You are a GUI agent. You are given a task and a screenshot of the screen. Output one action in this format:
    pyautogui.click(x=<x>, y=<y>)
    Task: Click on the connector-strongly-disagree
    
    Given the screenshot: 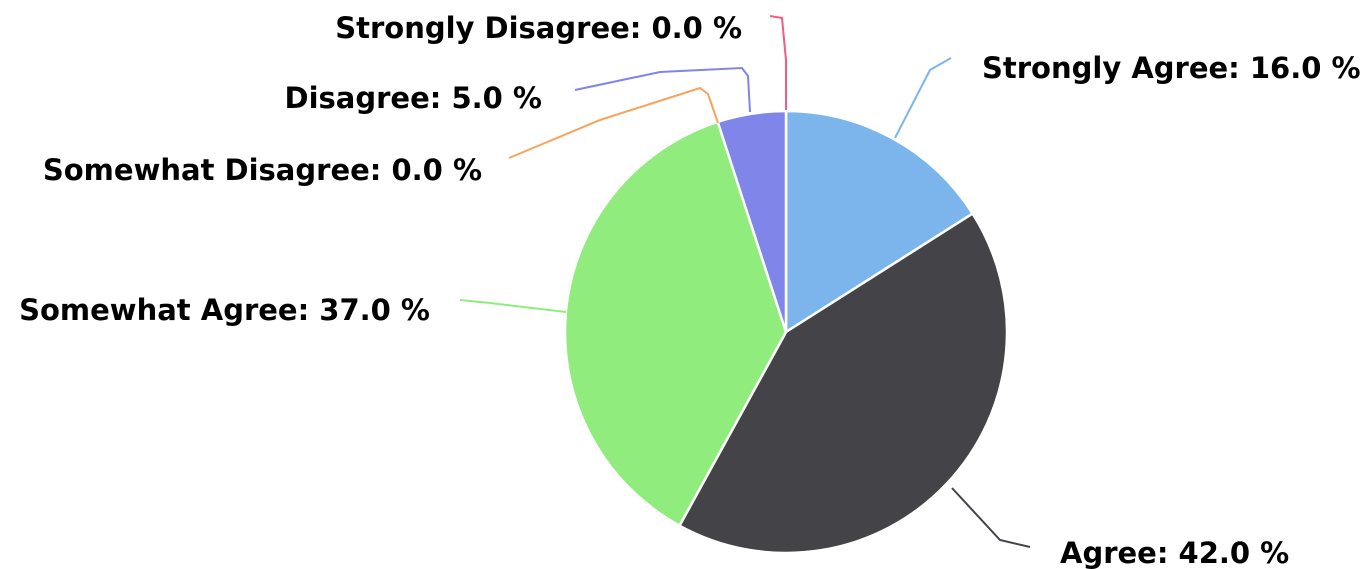 What is the action you would take?
    pyautogui.click(x=778, y=62)
    